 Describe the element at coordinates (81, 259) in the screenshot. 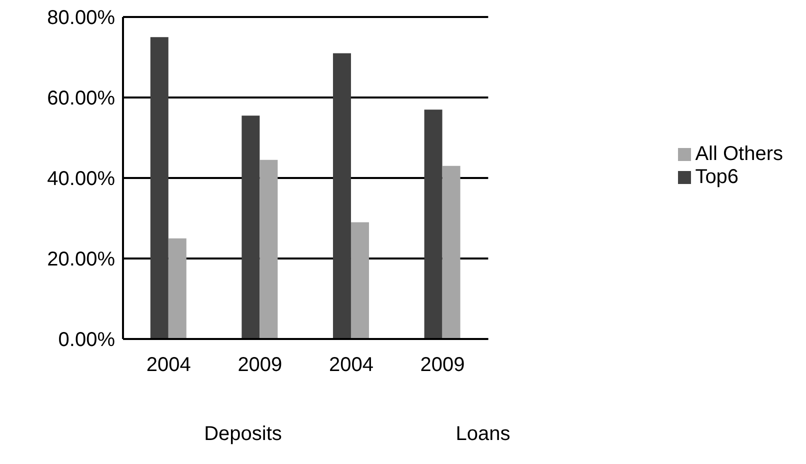

I see `y-tick-label: 20.00%` at that location.